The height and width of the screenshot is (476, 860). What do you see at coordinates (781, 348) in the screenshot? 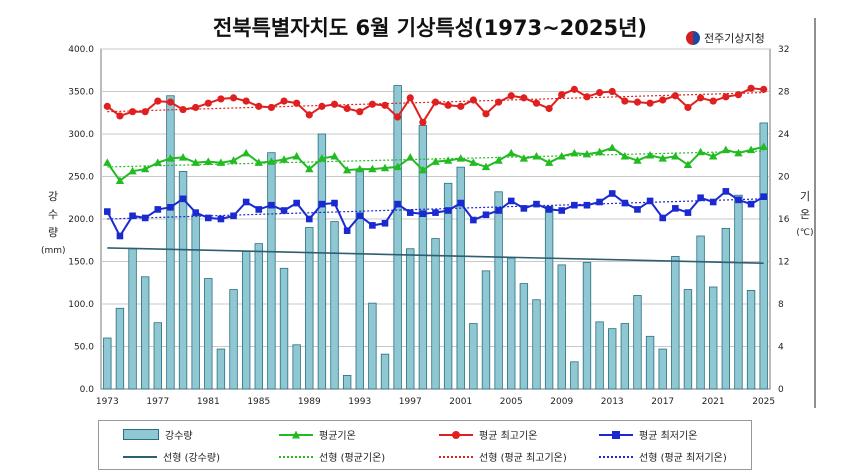
I see `right-tick-label: 4` at bounding box center [781, 348].